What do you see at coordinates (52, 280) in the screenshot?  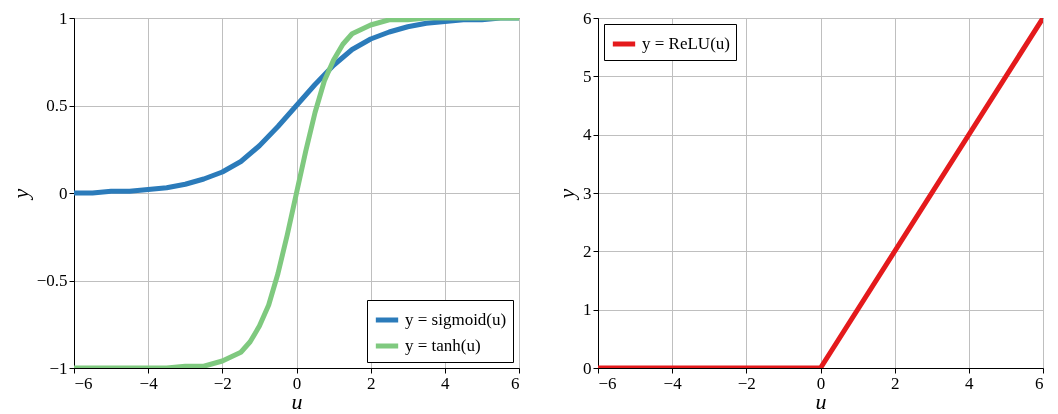 I see `y-tick-label: −0.5` at bounding box center [52, 280].